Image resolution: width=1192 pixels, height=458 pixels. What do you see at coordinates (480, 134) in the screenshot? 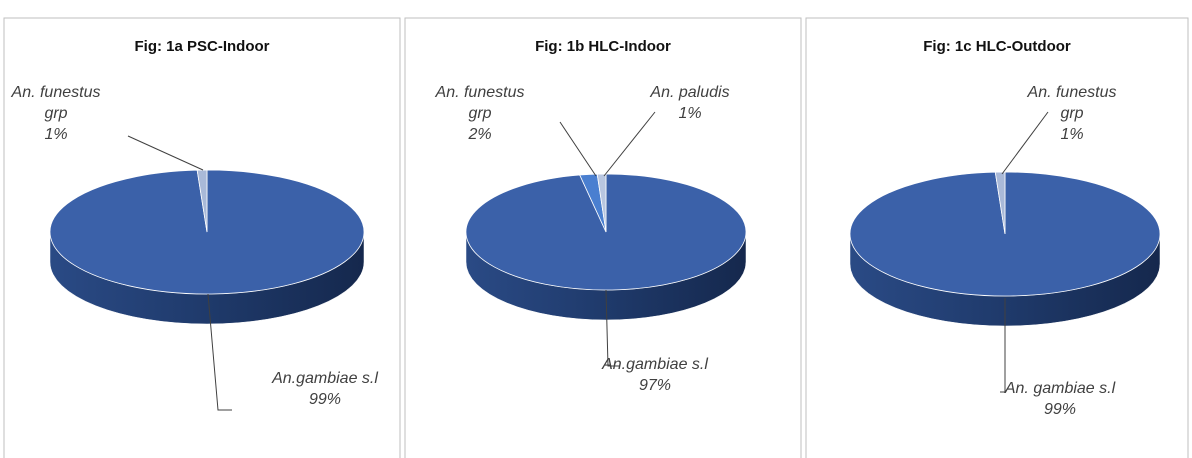
I see `value-label: 2%` at bounding box center [480, 134].